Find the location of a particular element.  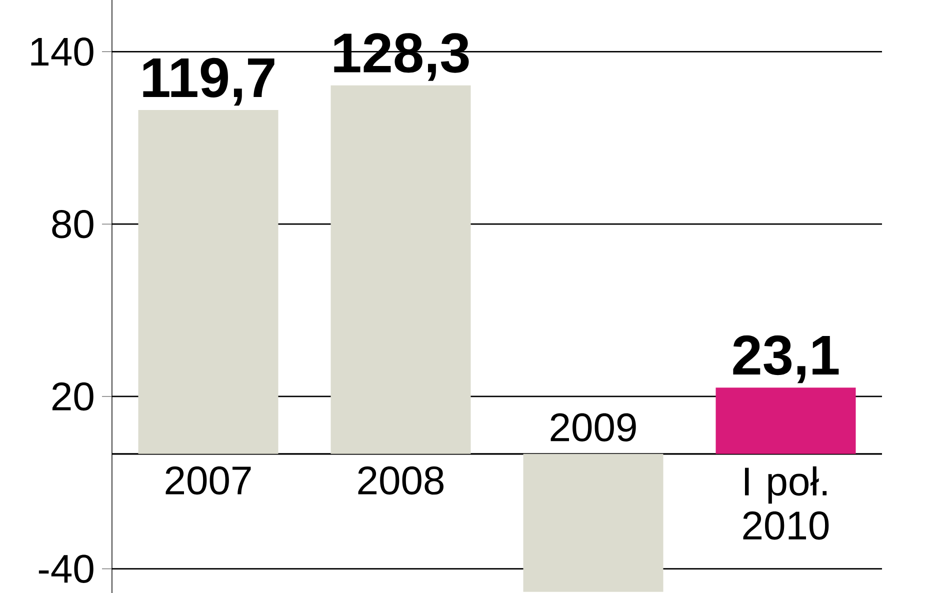

x-tick-label: 2009 is located at coordinates (593, 427).